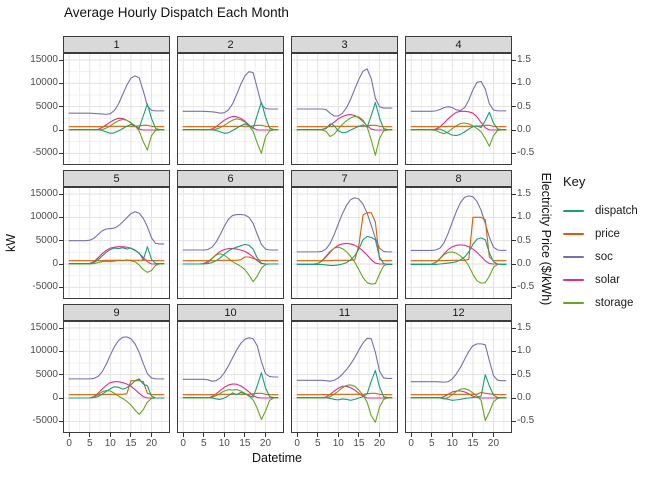  I want to click on facet-strip-label: 7, so click(344, 178).